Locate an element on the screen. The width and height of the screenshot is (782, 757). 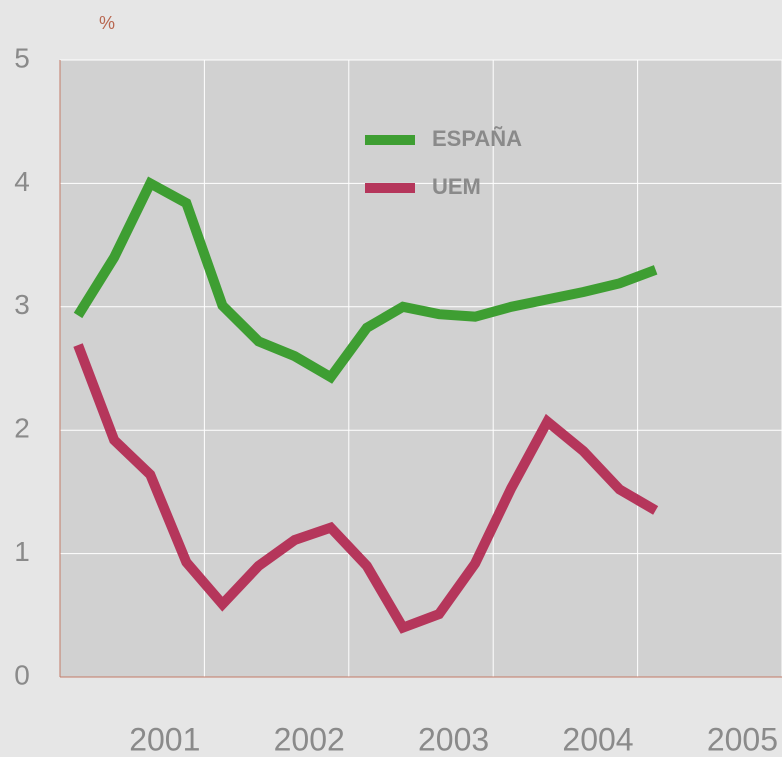
y-tick-label: 2 is located at coordinates (22, 428).